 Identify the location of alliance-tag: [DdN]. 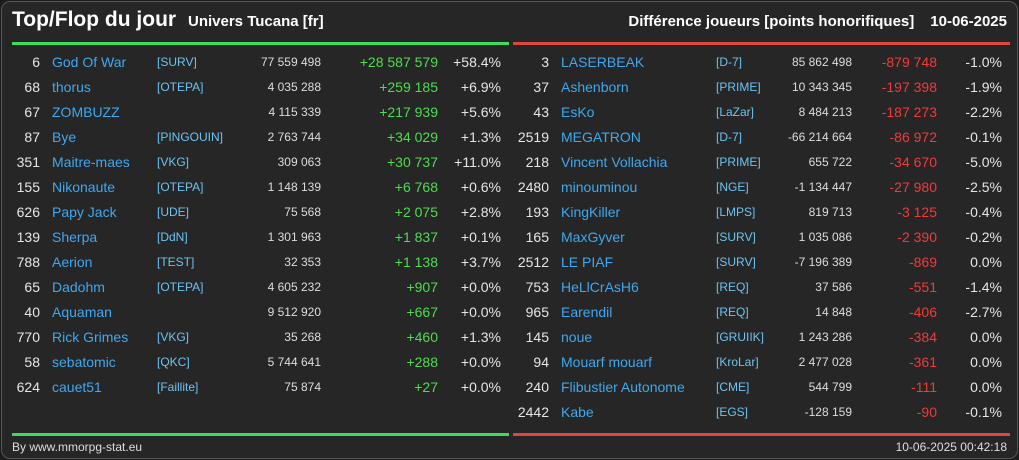
(172, 236).